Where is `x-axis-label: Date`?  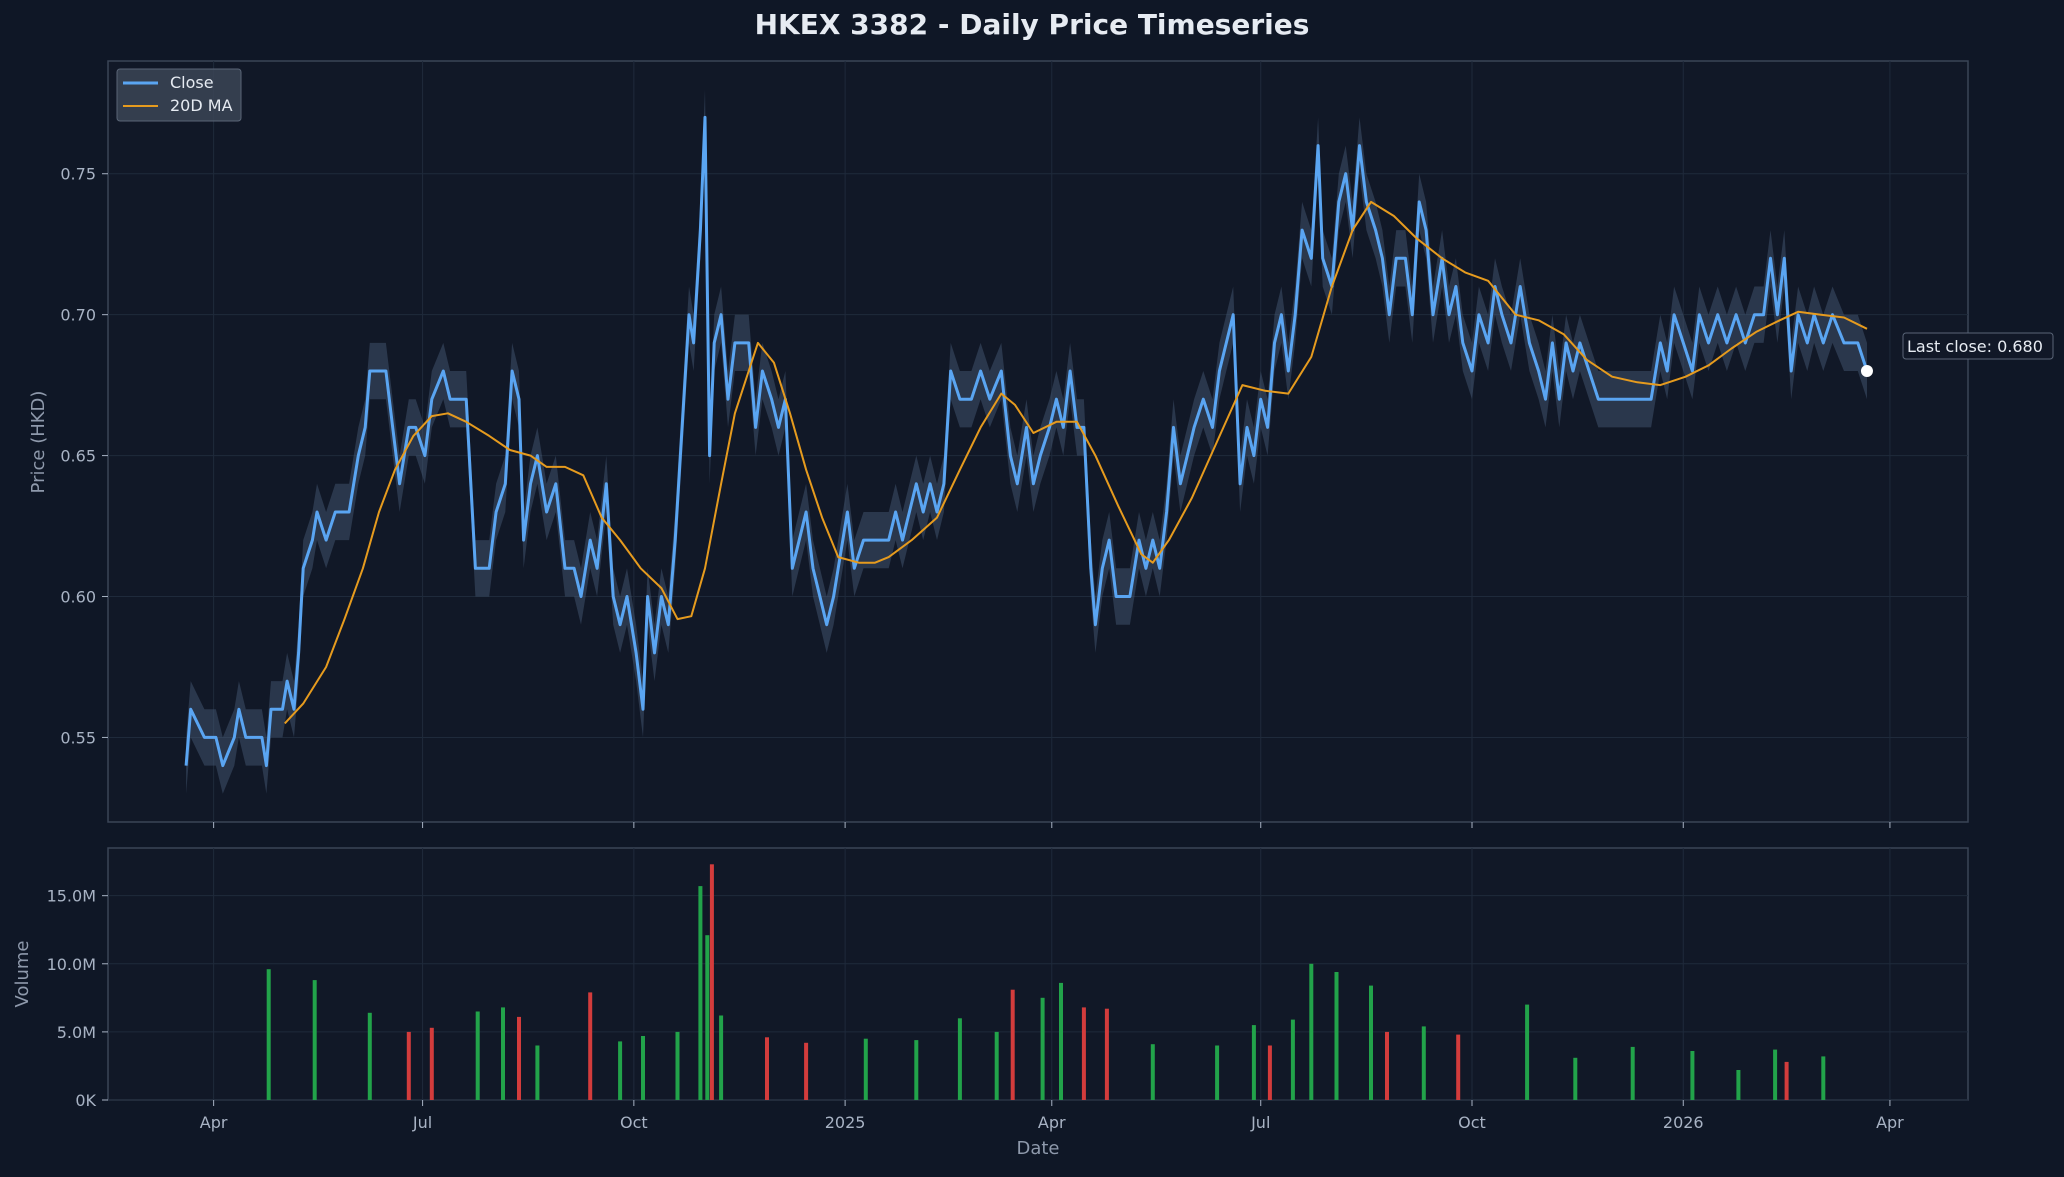 x-axis-label: Date is located at coordinates (1037, 1148).